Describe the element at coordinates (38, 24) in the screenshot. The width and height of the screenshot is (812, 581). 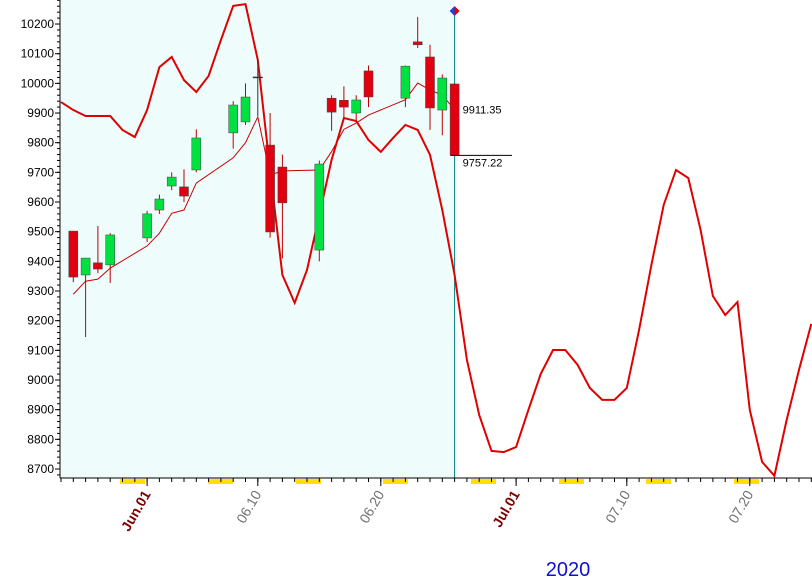
I see `y-tick-label: 10200` at that location.